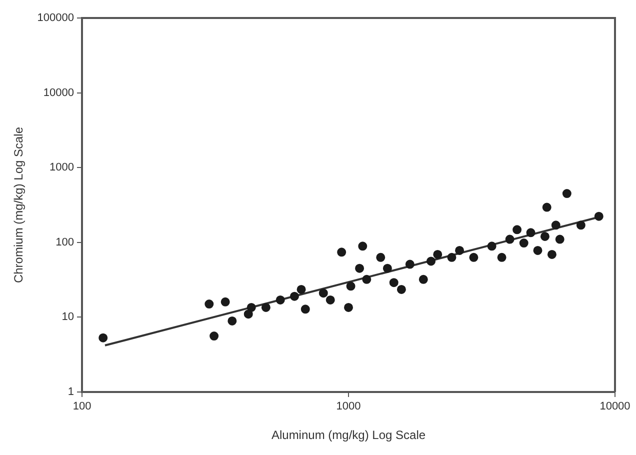 The image size is (636, 455). Describe the element at coordinates (348, 406) in the screenshot. I see `x-tick-label: 1000` at that location.